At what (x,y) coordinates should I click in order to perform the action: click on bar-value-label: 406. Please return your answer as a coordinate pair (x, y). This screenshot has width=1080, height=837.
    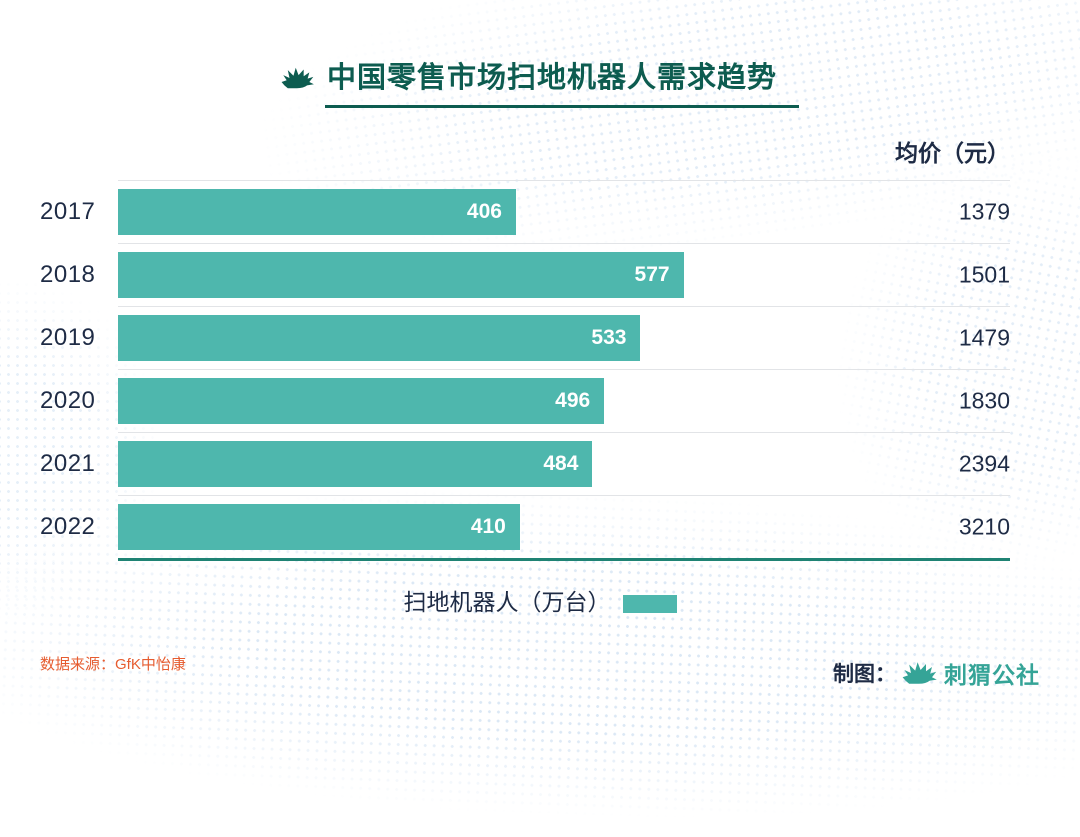
    Looking at the image, I should click on (484, 211).